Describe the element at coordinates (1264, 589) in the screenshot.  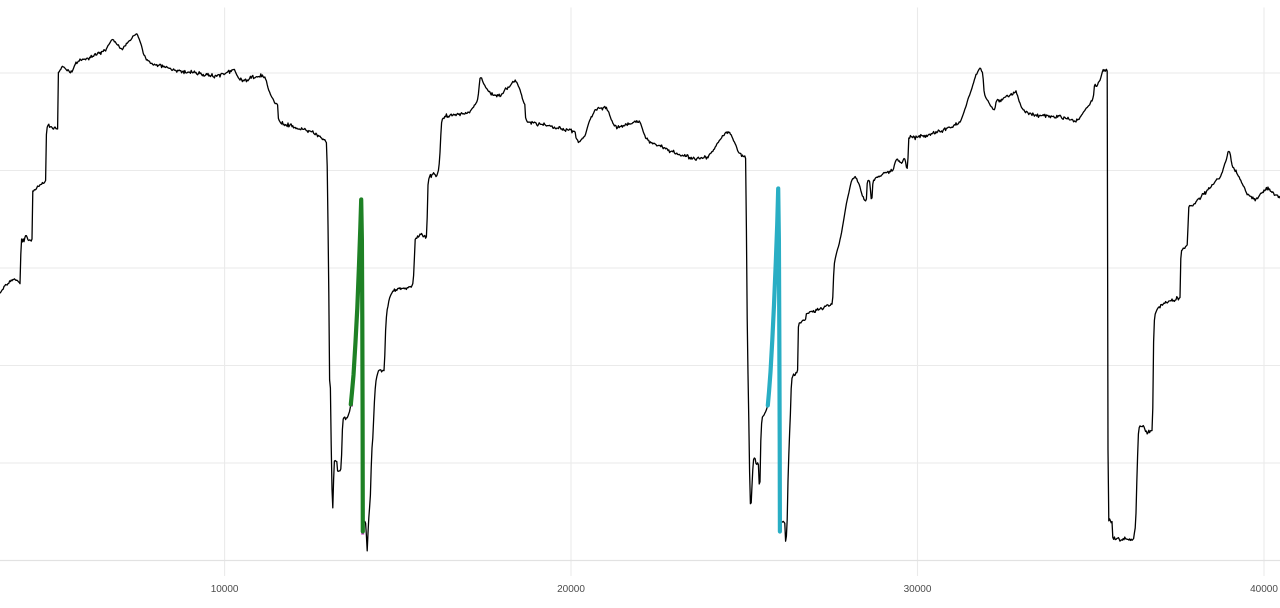
I see `svg-text: 40000` at that location.